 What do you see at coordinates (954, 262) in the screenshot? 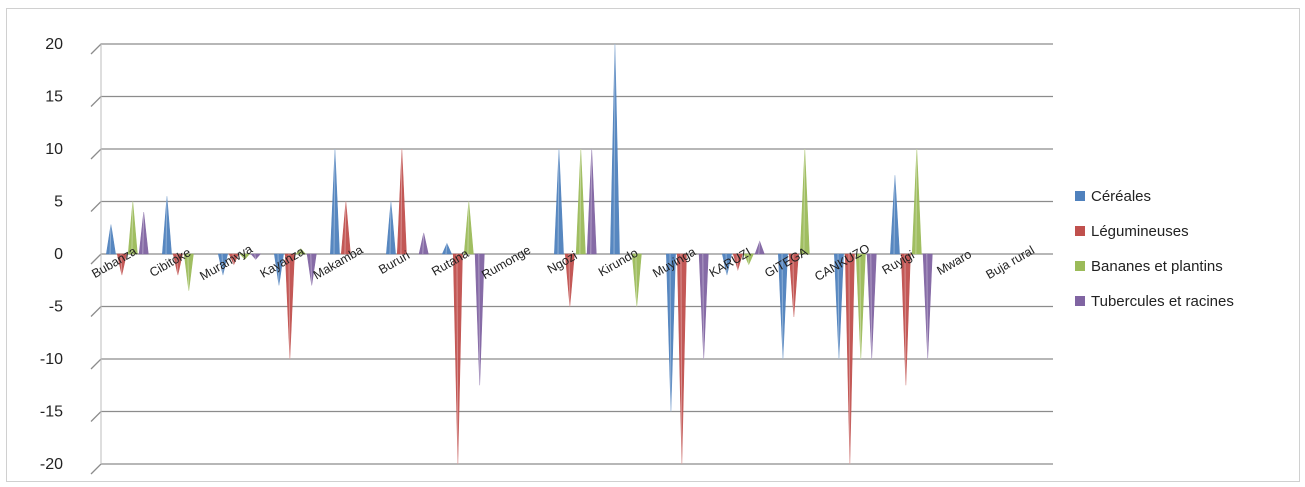
I see `x-tick-label: Mwaro` at bounding box center [954, 262].